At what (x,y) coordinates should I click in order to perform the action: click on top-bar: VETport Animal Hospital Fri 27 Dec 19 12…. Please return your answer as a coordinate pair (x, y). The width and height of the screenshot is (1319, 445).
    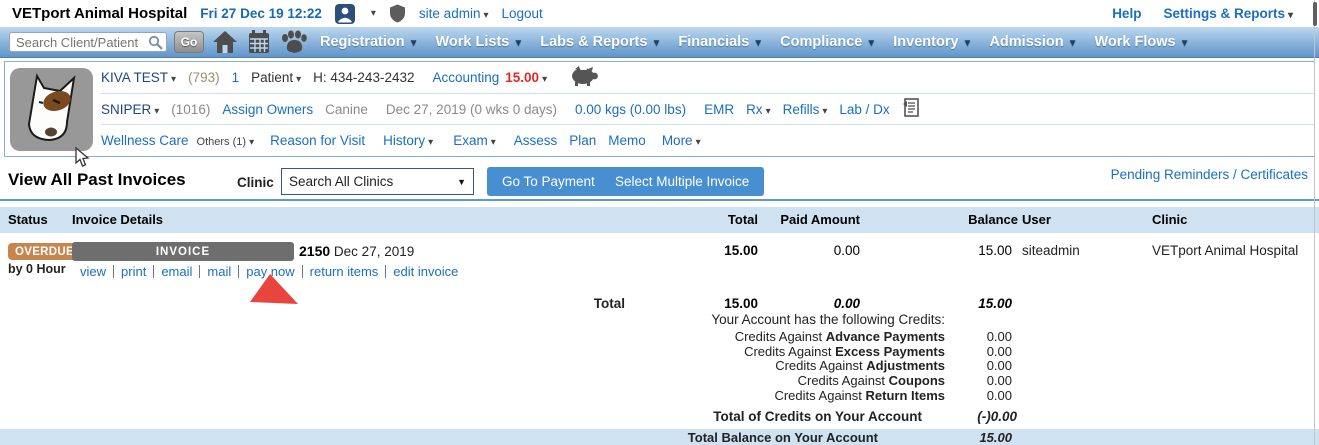
    Looking at the image, I should click on (659, 13).